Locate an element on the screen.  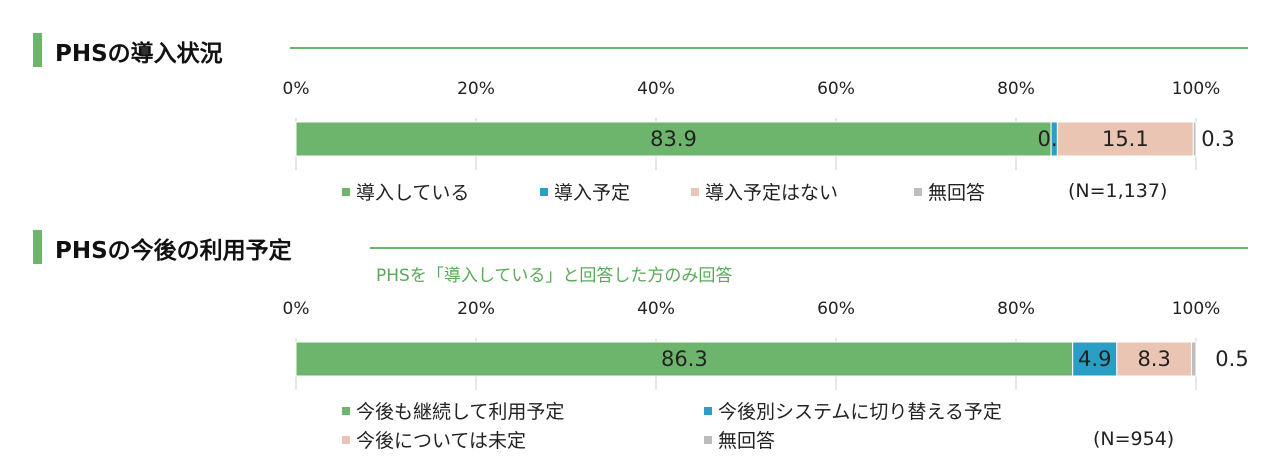
chart-1: 0% 20% 40% 60% 80% 100%83.9 0.7 15.1 0.3 is located at coordinates (759, 124).